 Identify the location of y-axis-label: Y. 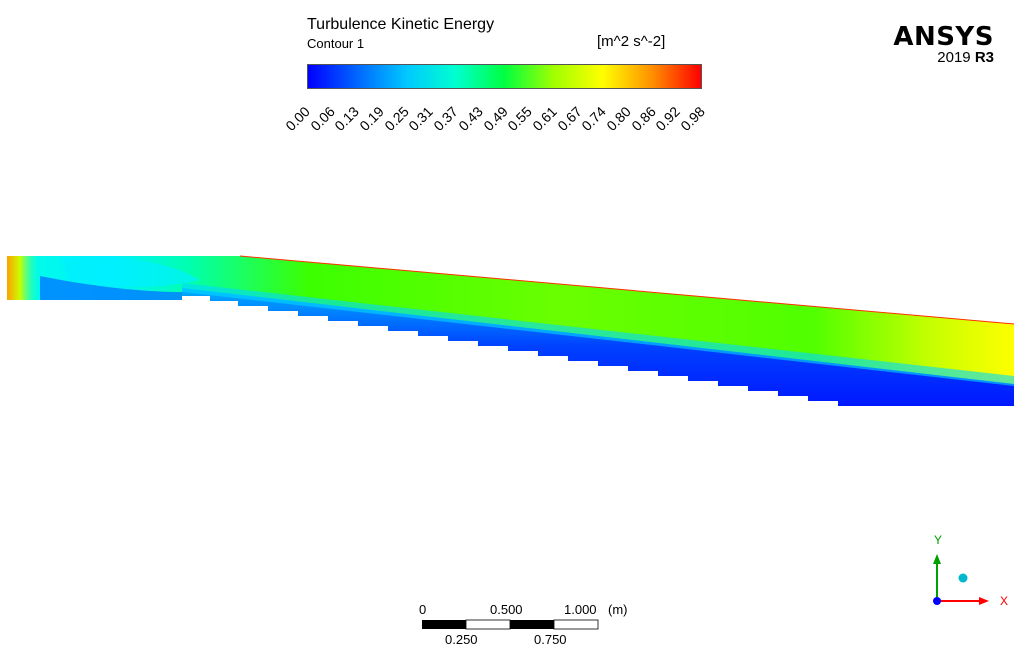
(938, 540).